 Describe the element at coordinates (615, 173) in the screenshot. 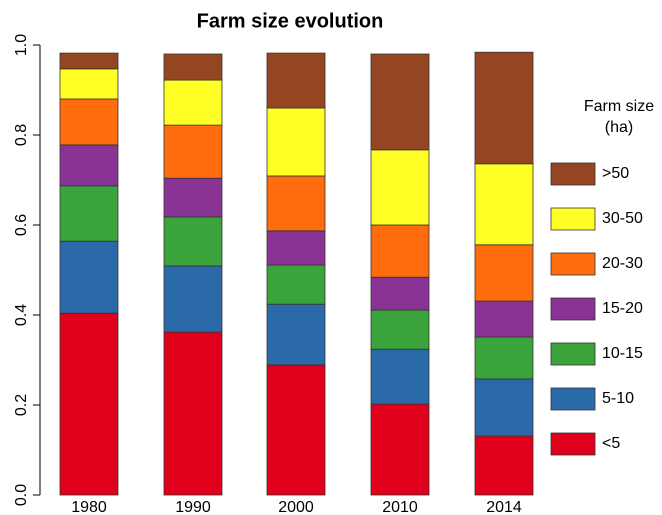

I see `legend-label: >50` at that location.